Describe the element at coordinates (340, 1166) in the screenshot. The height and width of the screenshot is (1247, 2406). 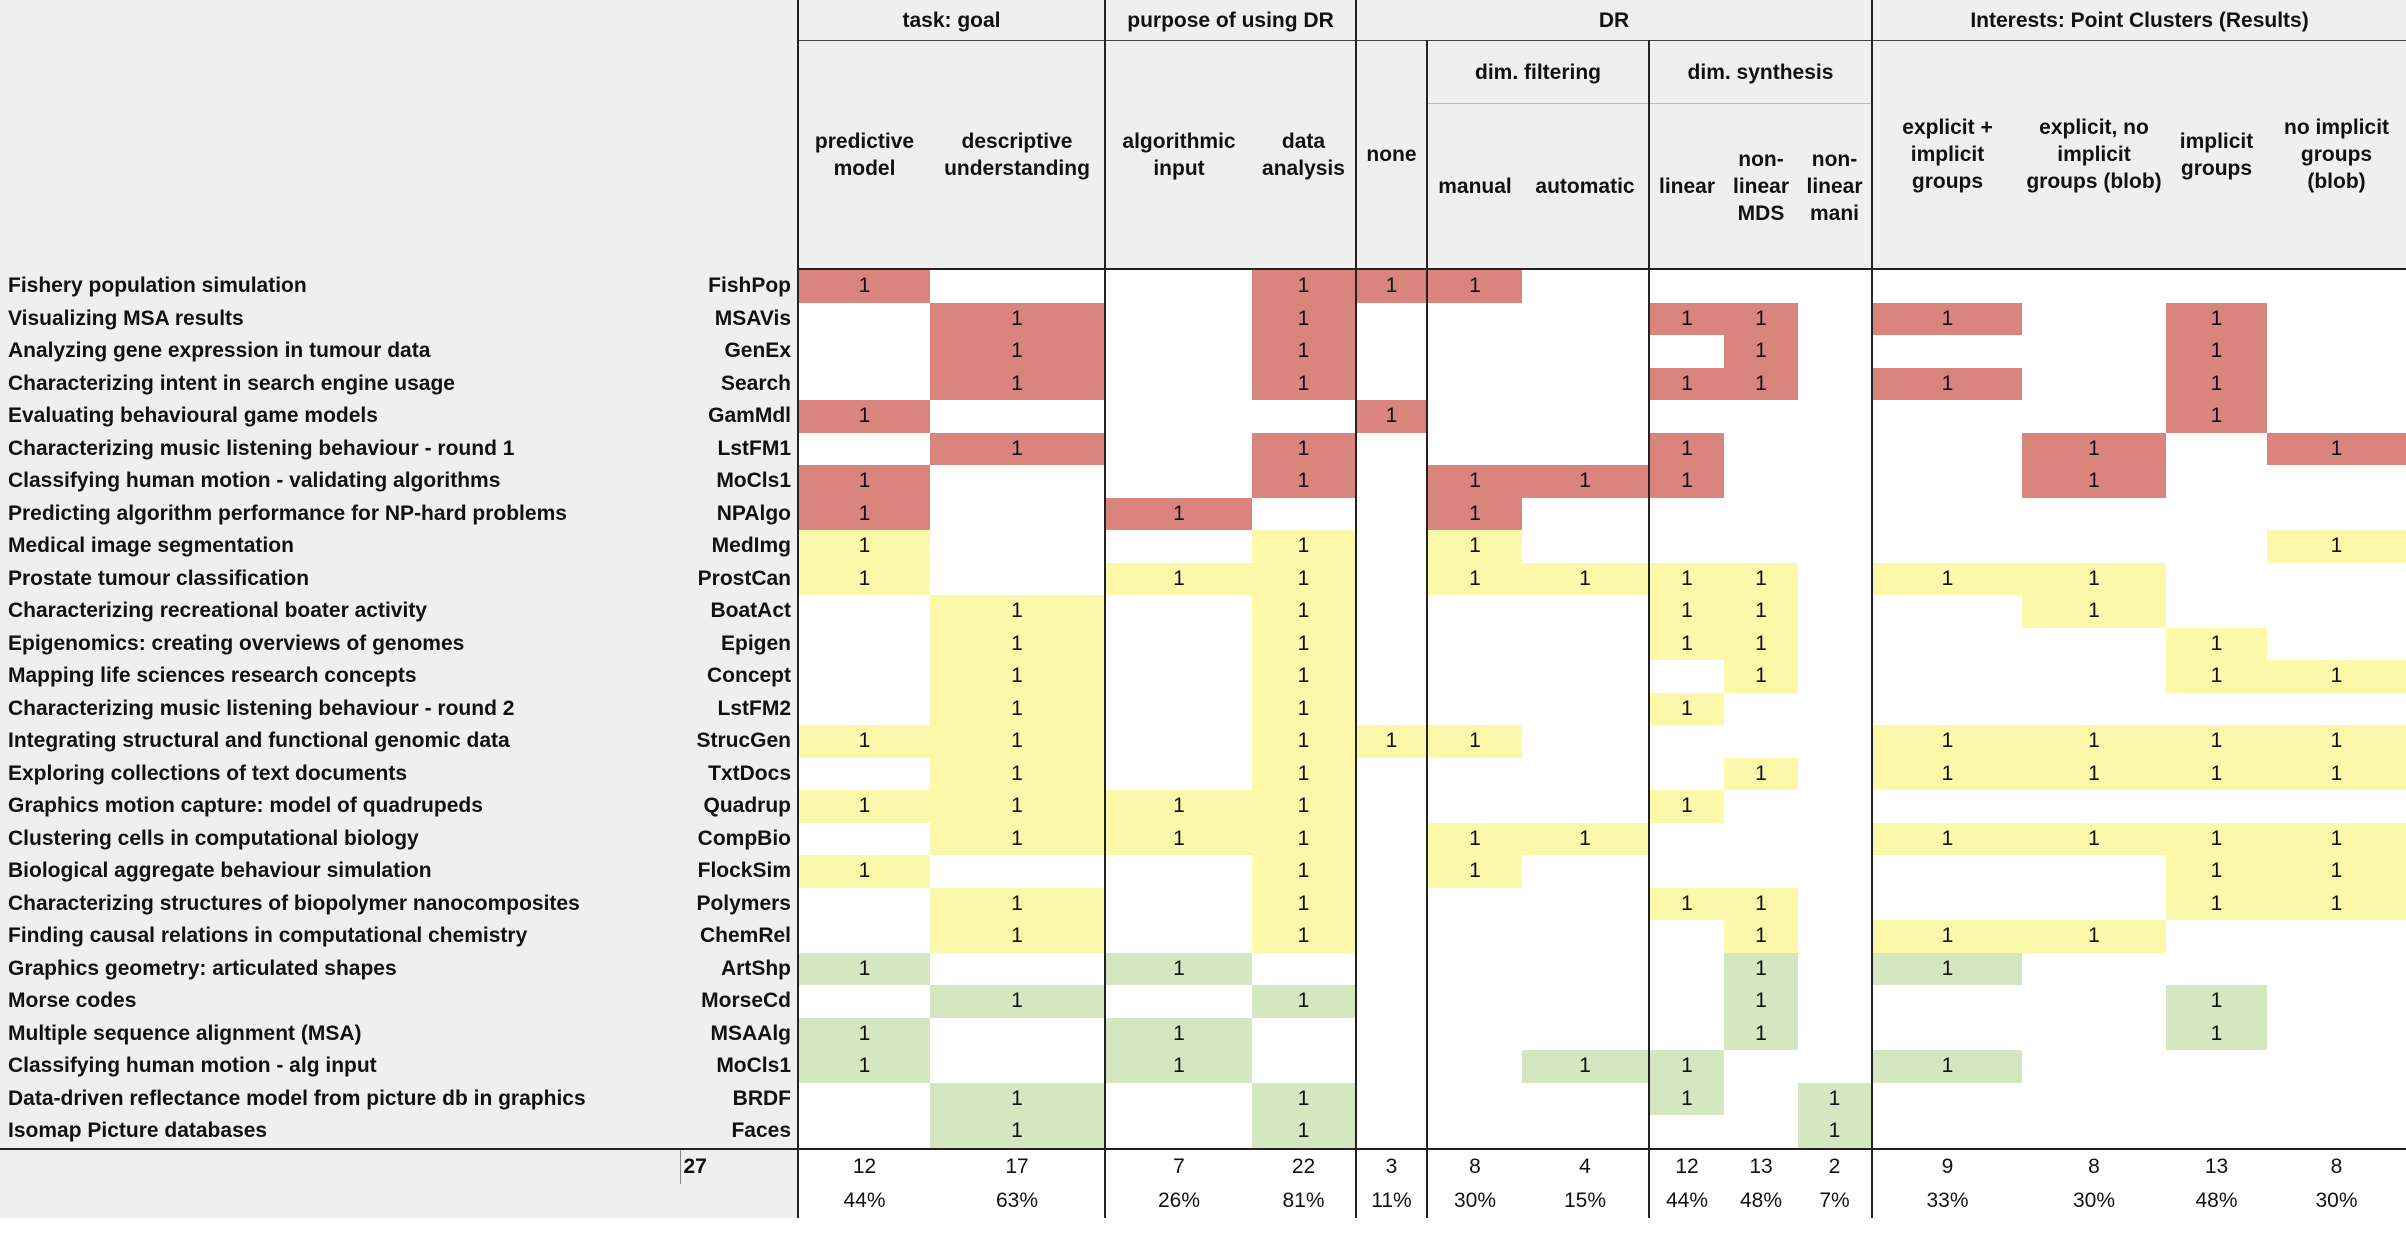
I see `blank` at that location.